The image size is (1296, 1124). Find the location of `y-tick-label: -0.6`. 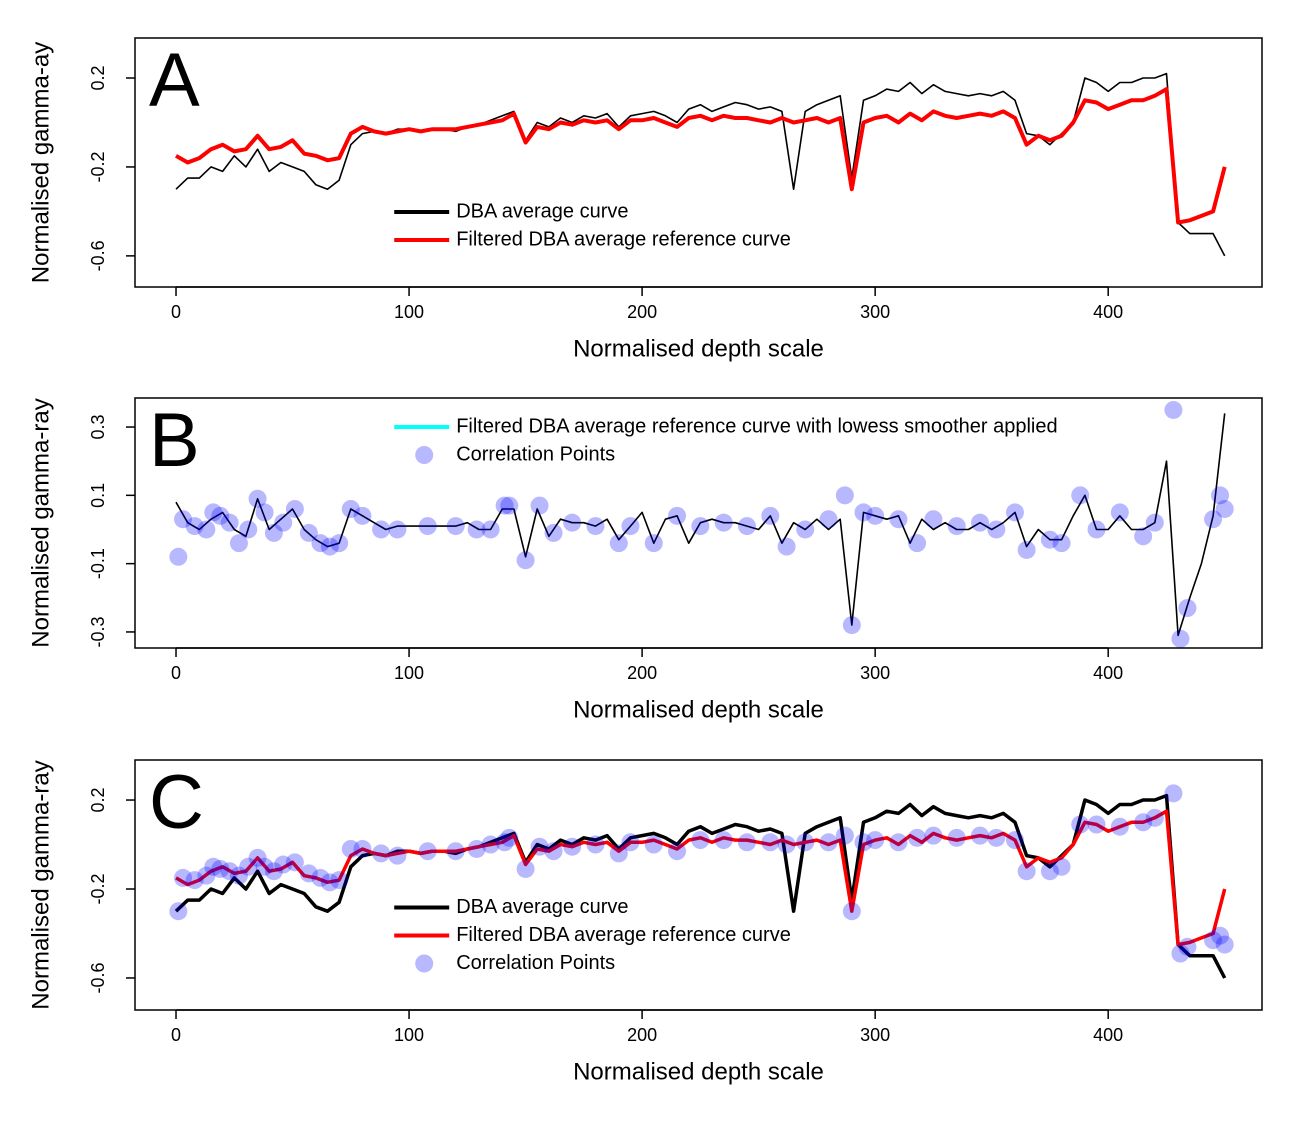

y-tick-label: -0.6 is located at coordinates (98, 255).